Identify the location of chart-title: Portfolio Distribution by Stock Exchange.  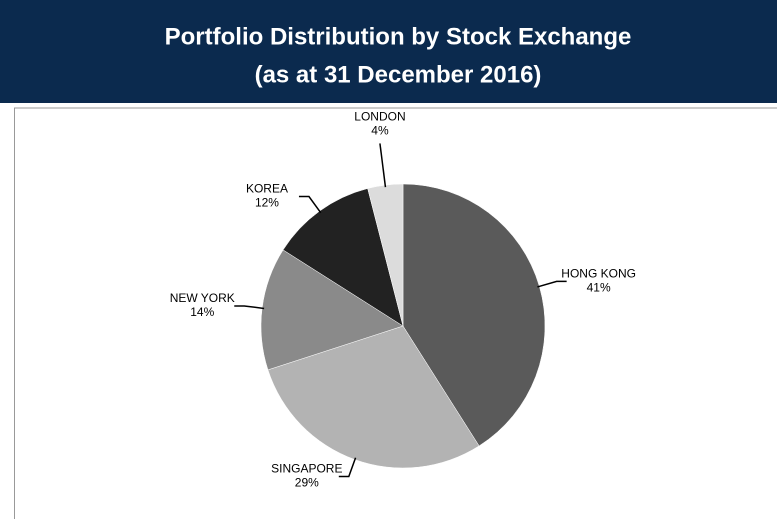
(398, 36).